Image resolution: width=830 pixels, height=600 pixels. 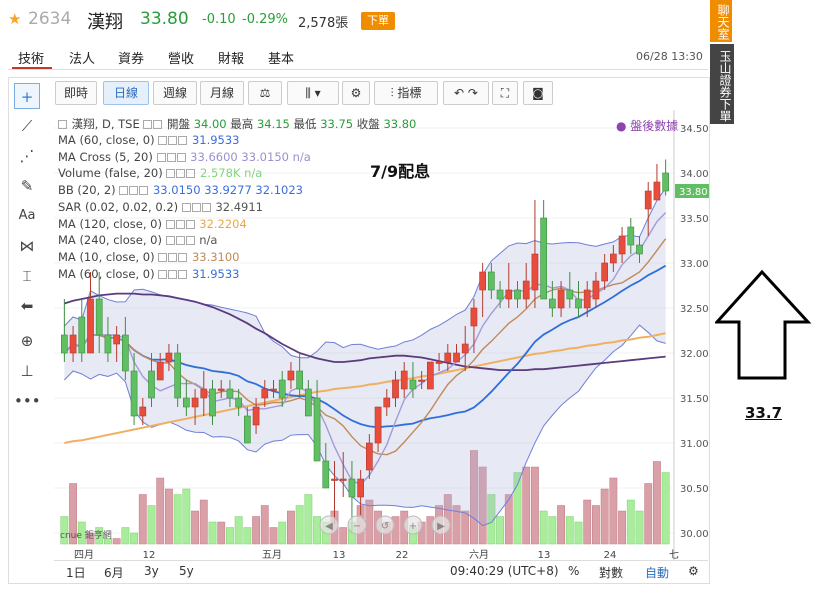 What do you see at coordinates (175, 93) in the screenshot?
I see `weekly-button: 週線` at bounding box center [175, 93].